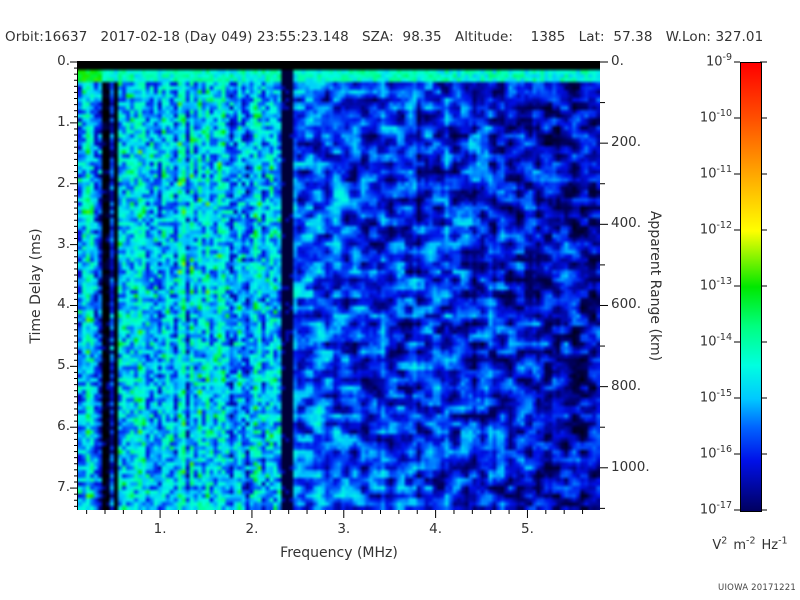 This screenshot has height=600, width=800. Describe the element at coordinates (718, 61) in the screenshot. I see `colorbar-tick-label: 10-9` at that location.